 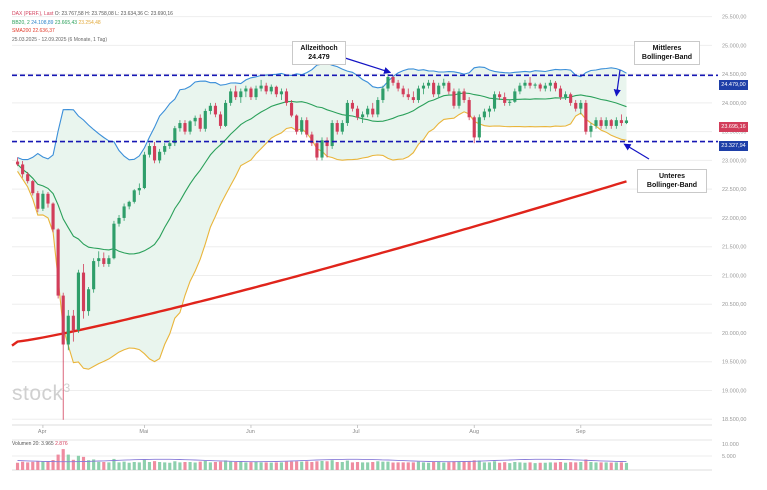 What do you see at coordinates (734, 18) in the screenshot?
I see `y-tick-label: 25.500,00` at bounding box center [734, 18].